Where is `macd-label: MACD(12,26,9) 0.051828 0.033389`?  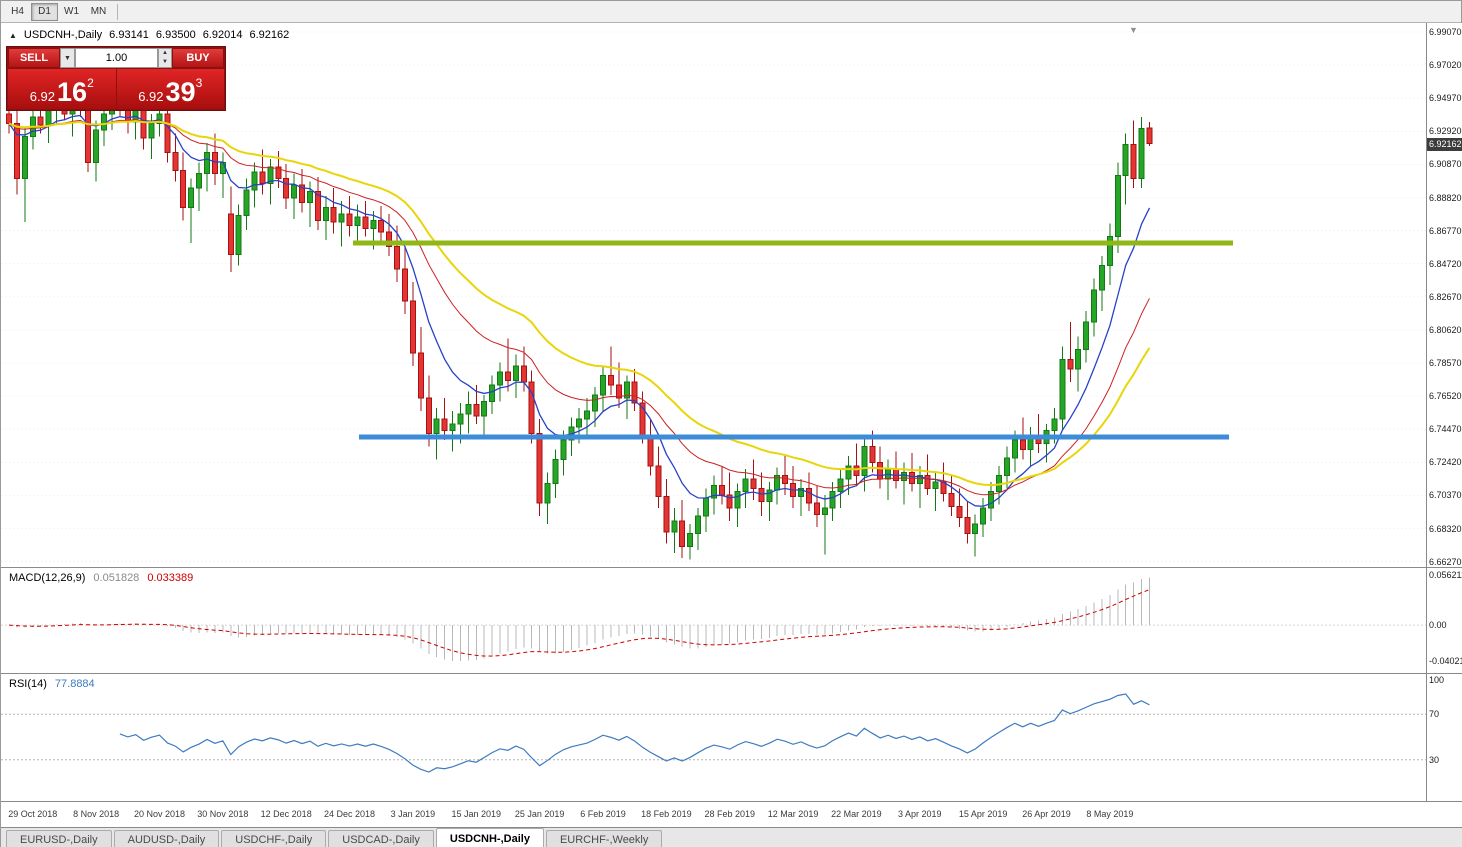
macd-label: MACD(12,26,9) 0.051828 0.033389 is located at coordinates (101, 578).